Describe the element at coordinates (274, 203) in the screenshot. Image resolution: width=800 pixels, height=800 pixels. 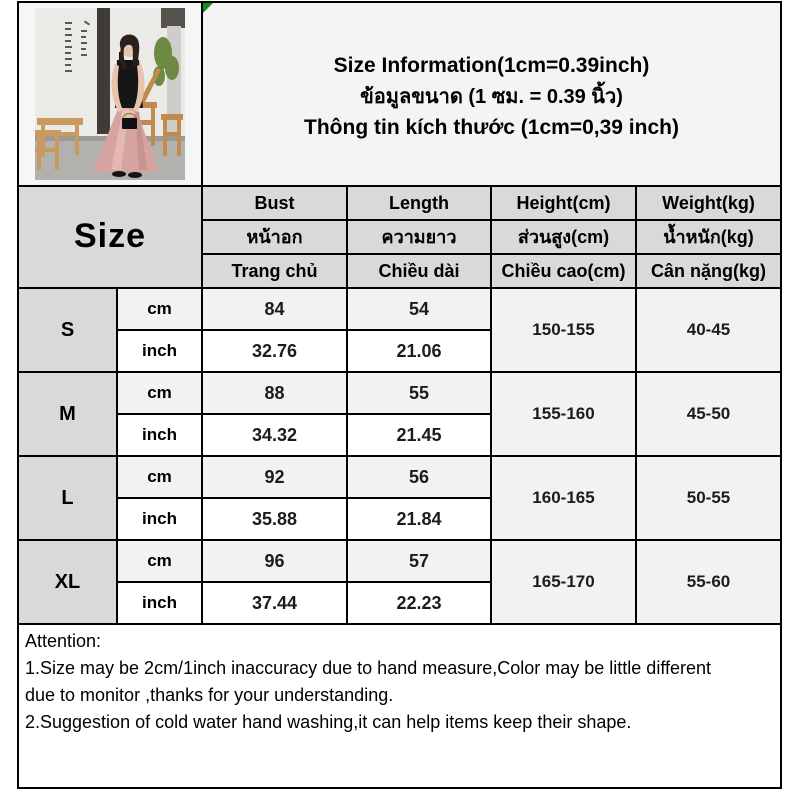
I see `header-bust-en: Bust` at that location.